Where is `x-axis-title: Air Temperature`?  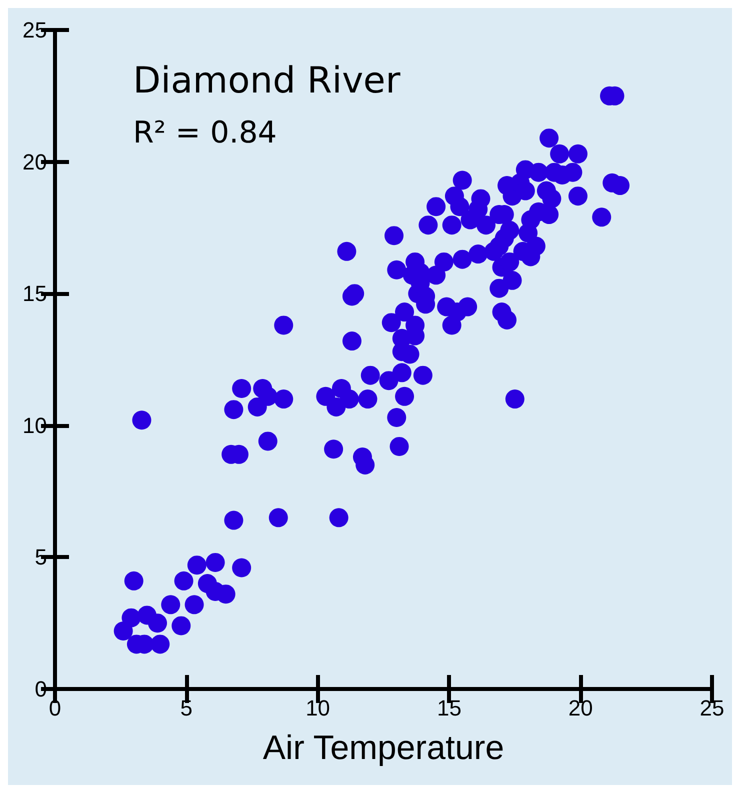 x-axis-title: Air Temperature is located at coordinates (383, 748).